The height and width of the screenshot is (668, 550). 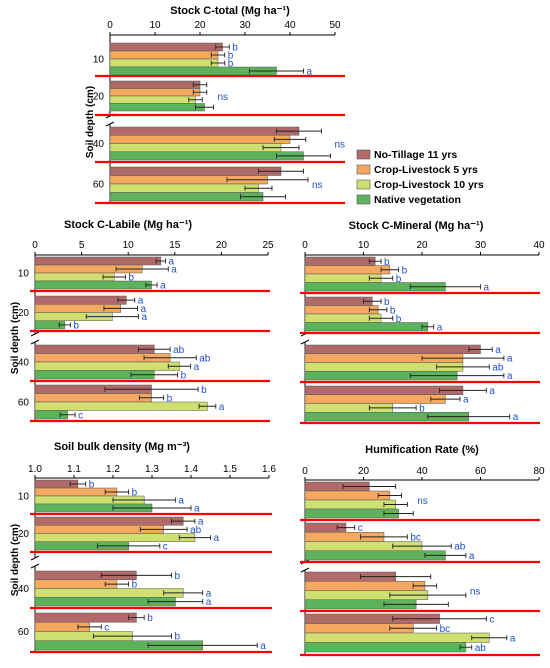 What do you see at coordinates (113, 469) in the screenshot?
I see `x-tick-label: 1.2` at bounding box center [113, 469].